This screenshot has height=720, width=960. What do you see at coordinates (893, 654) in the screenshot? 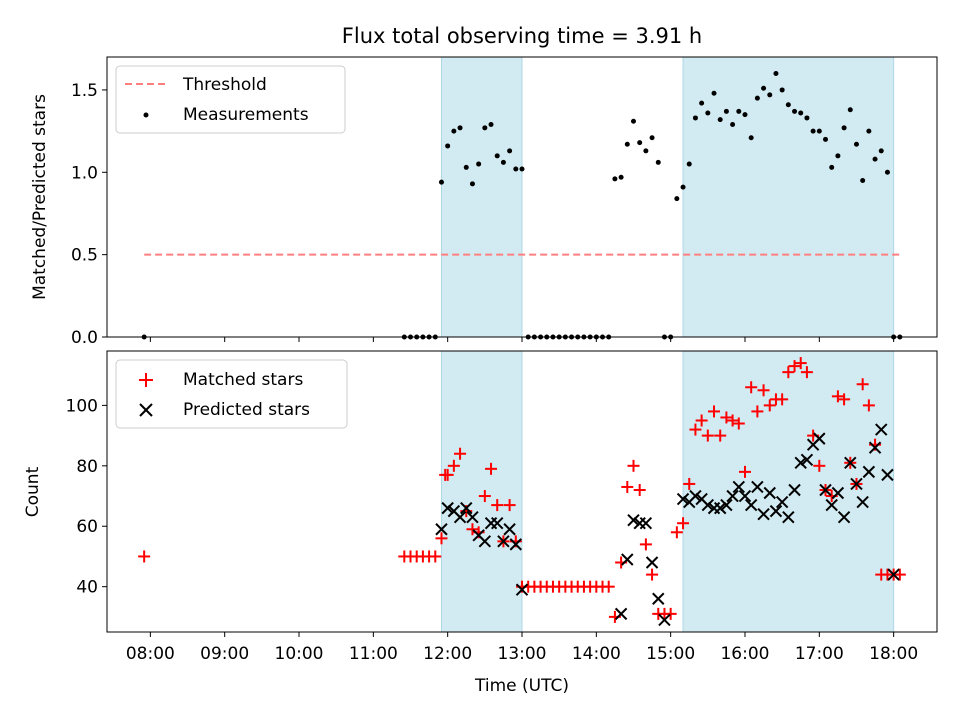
I see `x-tick-label: 18:00` at bounding box center [893, 654].